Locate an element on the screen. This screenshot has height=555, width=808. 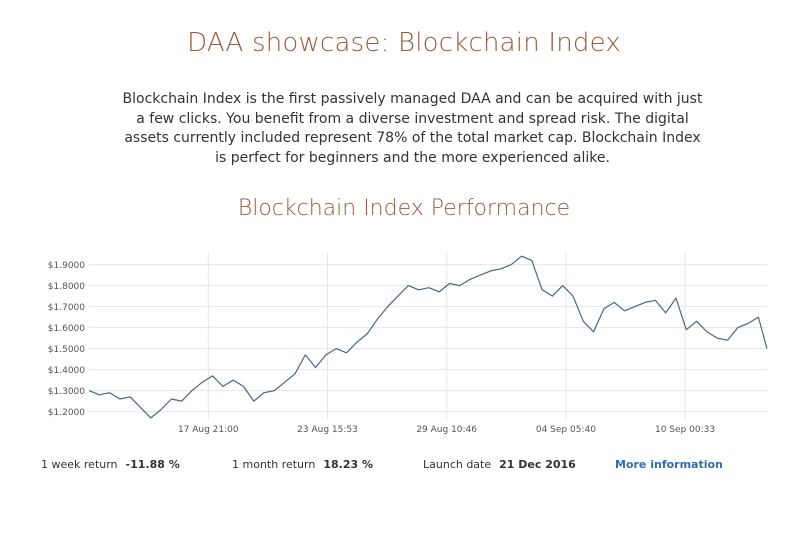
month-return-value: 18.23 % is located at coordinates (348, 464).